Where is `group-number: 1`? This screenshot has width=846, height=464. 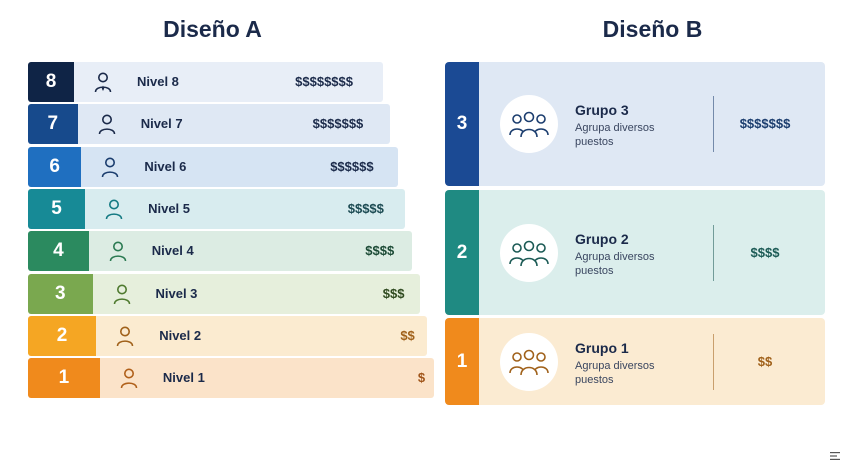 group-number: 1 is located at coordinates (462, 361).